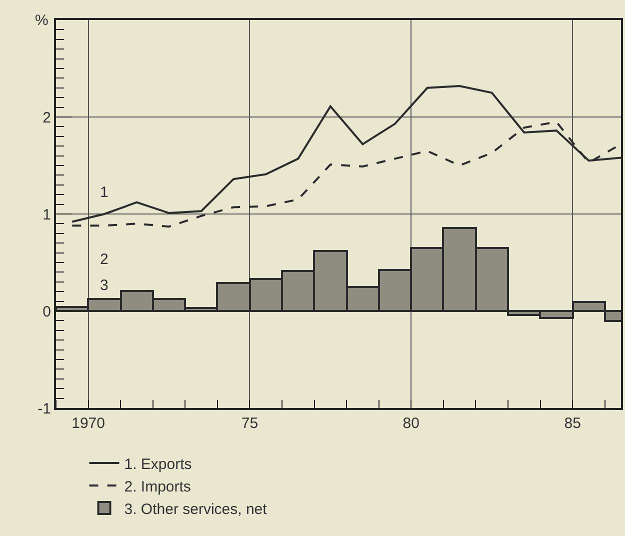  I want to click on annotation: 3, so click(104, 285).